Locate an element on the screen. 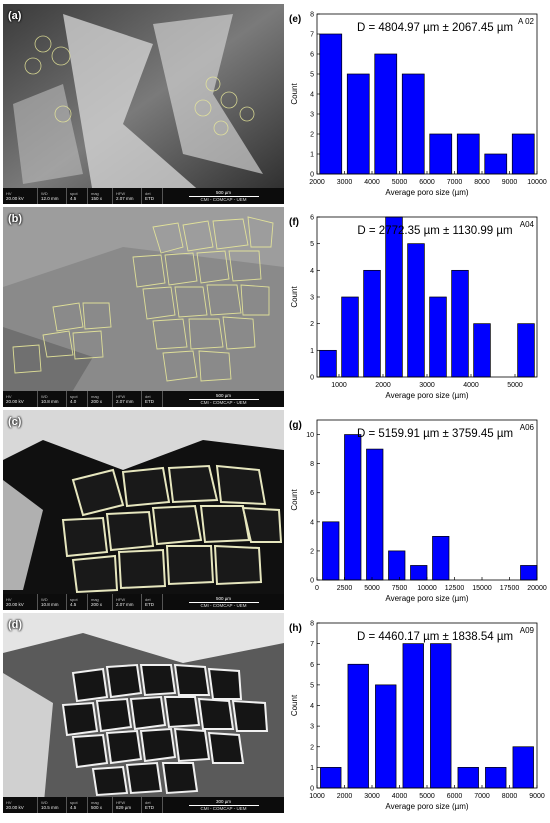 This screenshot has height=823, width=550. x-tick-label: 9000 is located at coordinates (537, 796).